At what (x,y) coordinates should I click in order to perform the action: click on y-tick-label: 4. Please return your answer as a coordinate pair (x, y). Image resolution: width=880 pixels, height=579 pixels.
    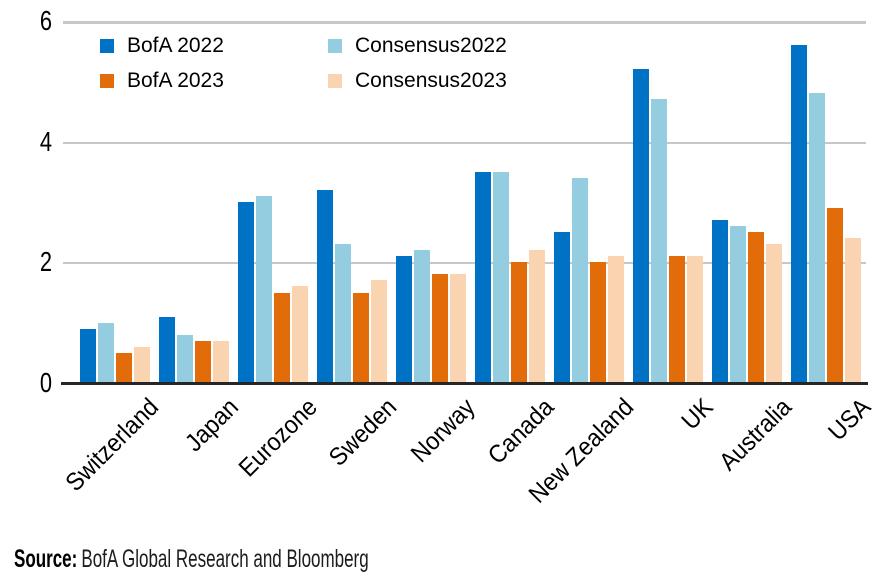
    Looking at the image, I should click on (45, 141).